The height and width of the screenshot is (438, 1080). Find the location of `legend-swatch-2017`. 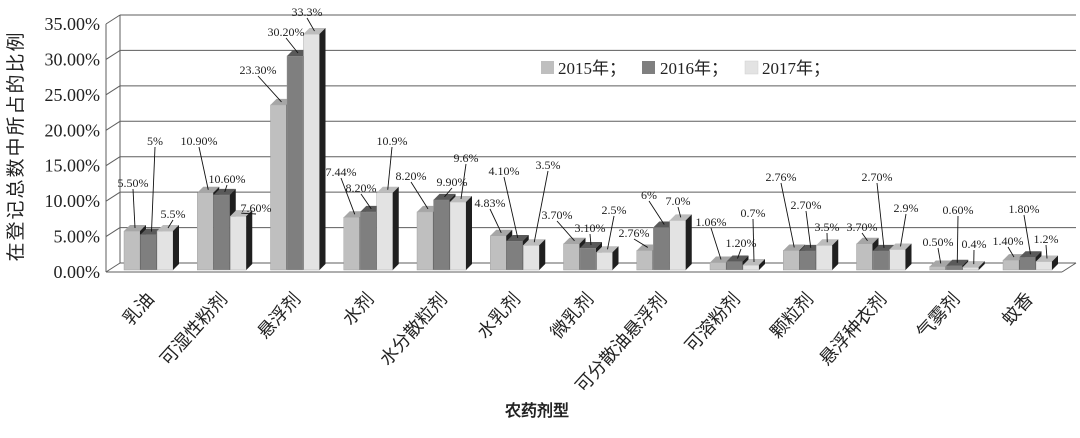

legend-swatch-2017 is located at coordinates (751, 67).